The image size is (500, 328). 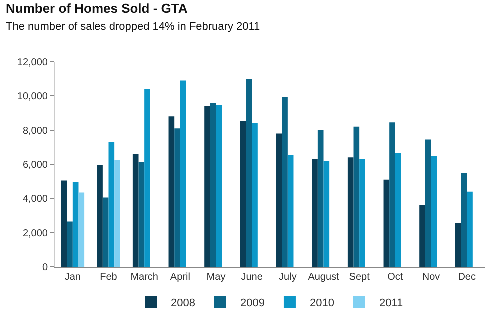 I want to click on legend-label: 2011, so click(x=391, y=303).